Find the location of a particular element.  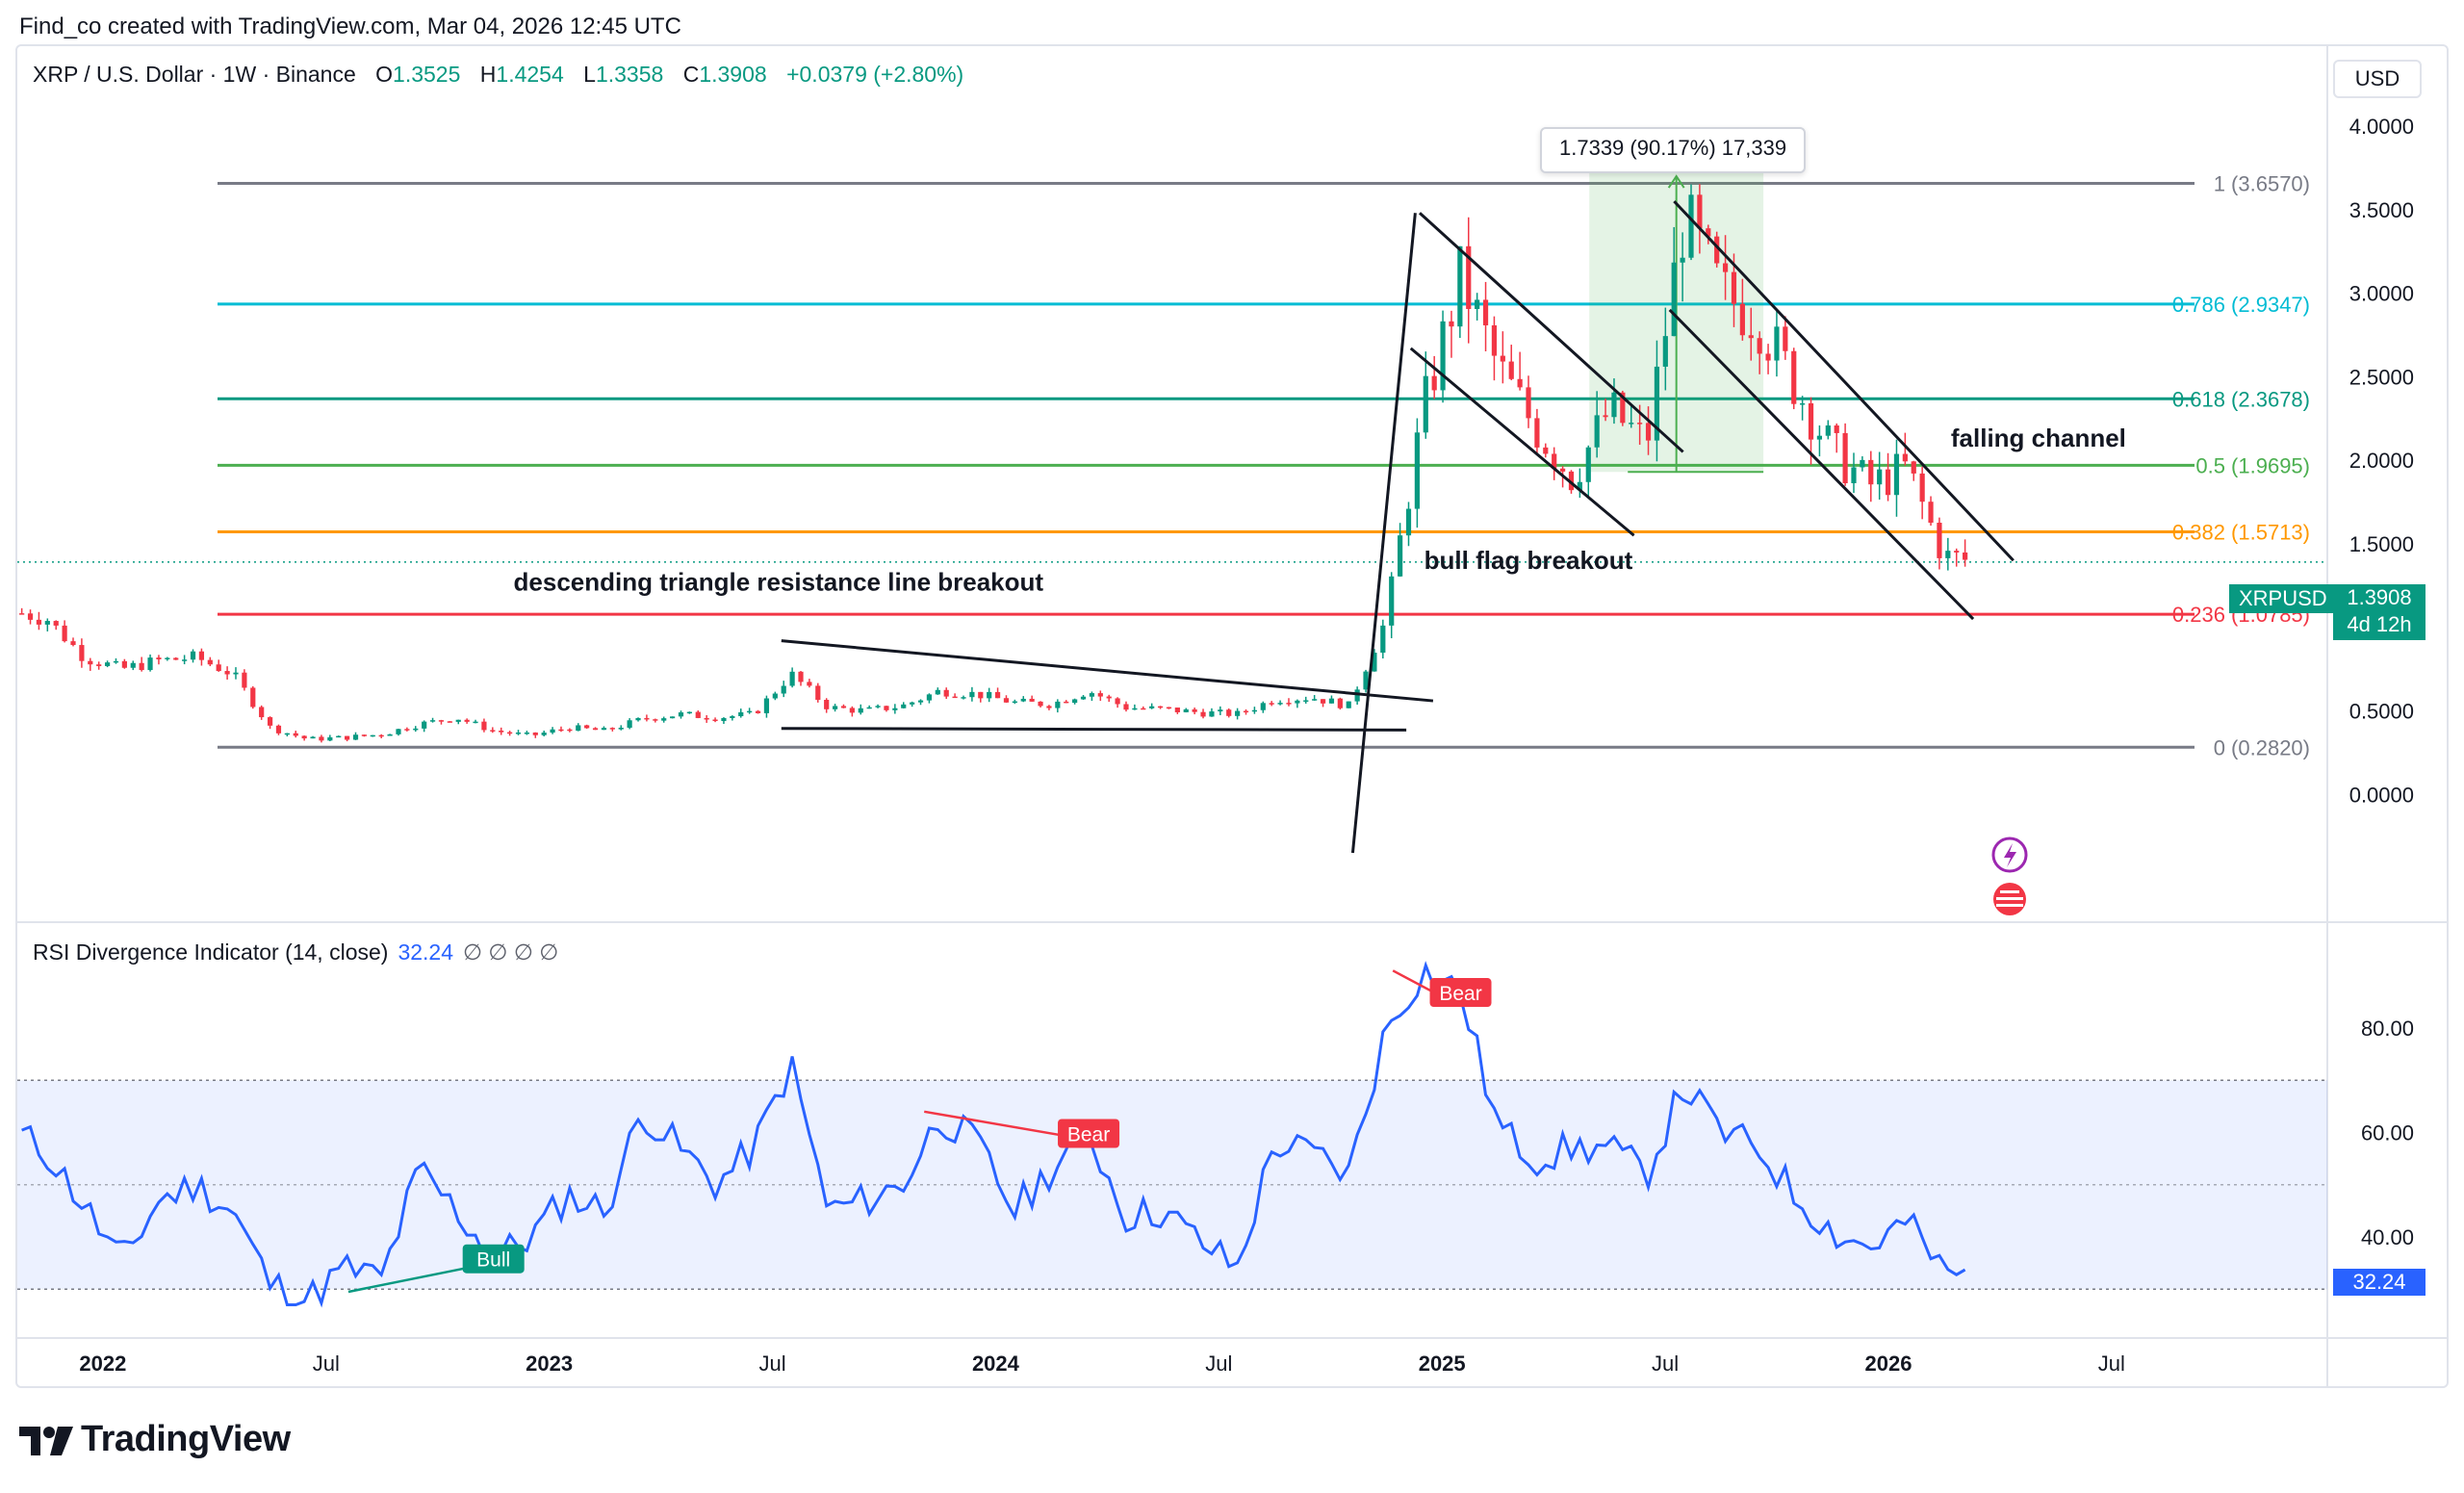

tradingview-logo: TradingView is located at coordinates (155, 1440).